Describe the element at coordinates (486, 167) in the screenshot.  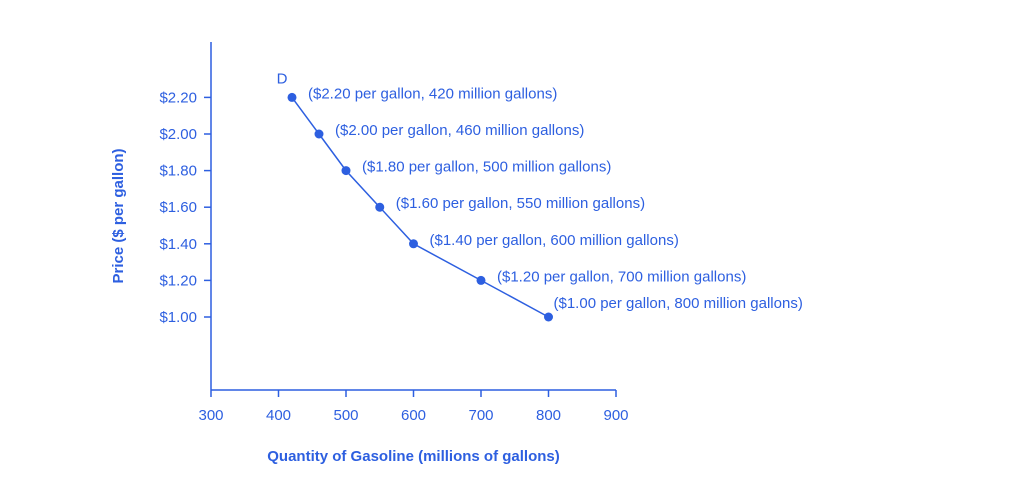
I see `data-point-label: ($1.80 per gallon, 500 million gallons)` at that location.